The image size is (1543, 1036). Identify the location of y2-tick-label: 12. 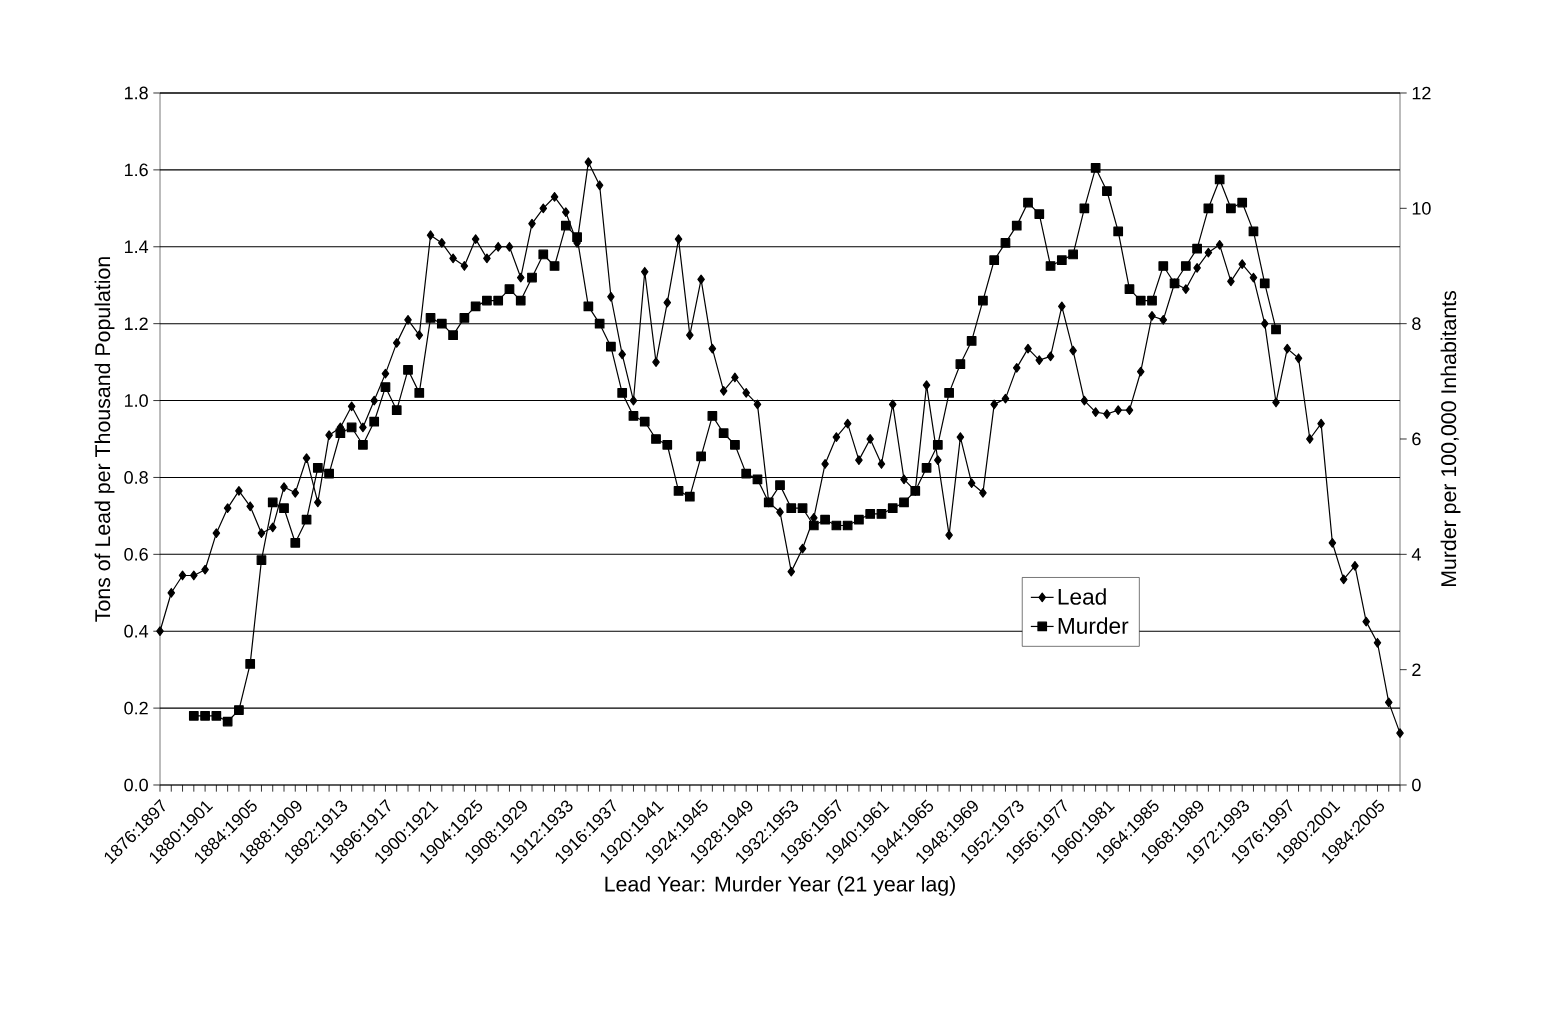
(1421, 93).